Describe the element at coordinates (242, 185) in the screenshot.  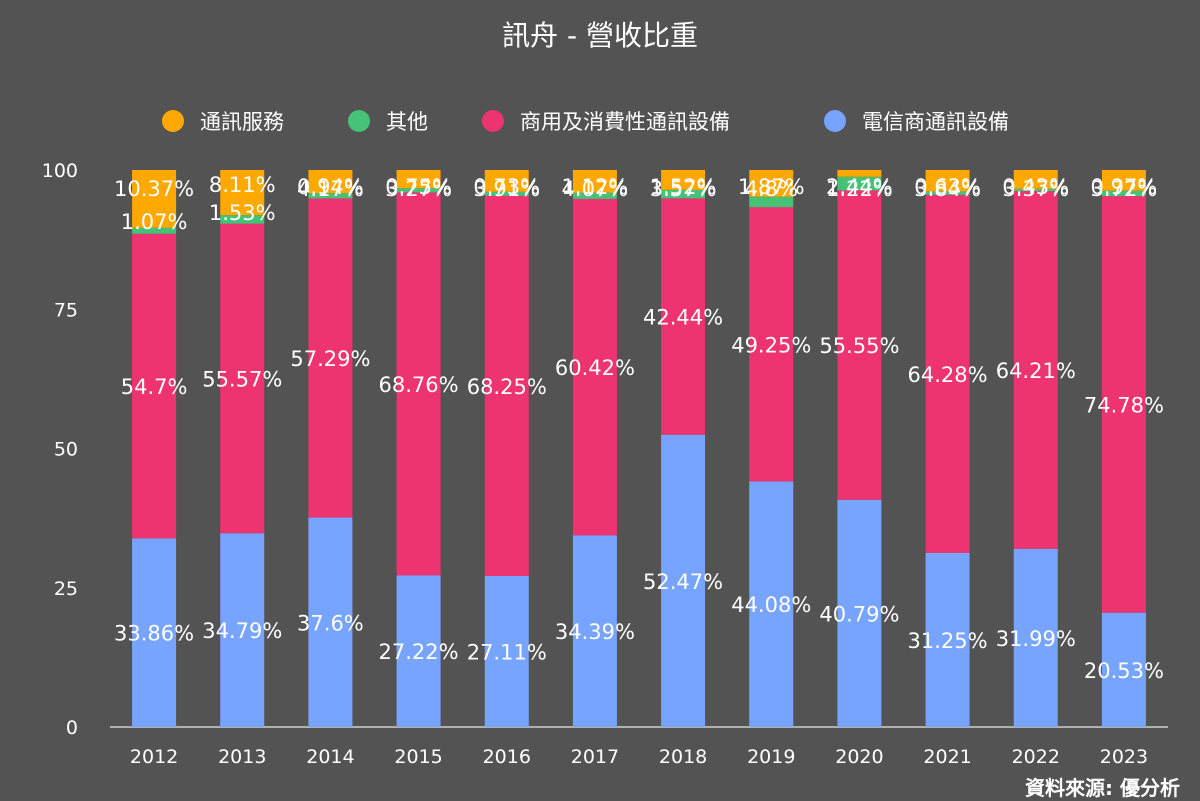
I see `data-label: 8.11%` at that location.